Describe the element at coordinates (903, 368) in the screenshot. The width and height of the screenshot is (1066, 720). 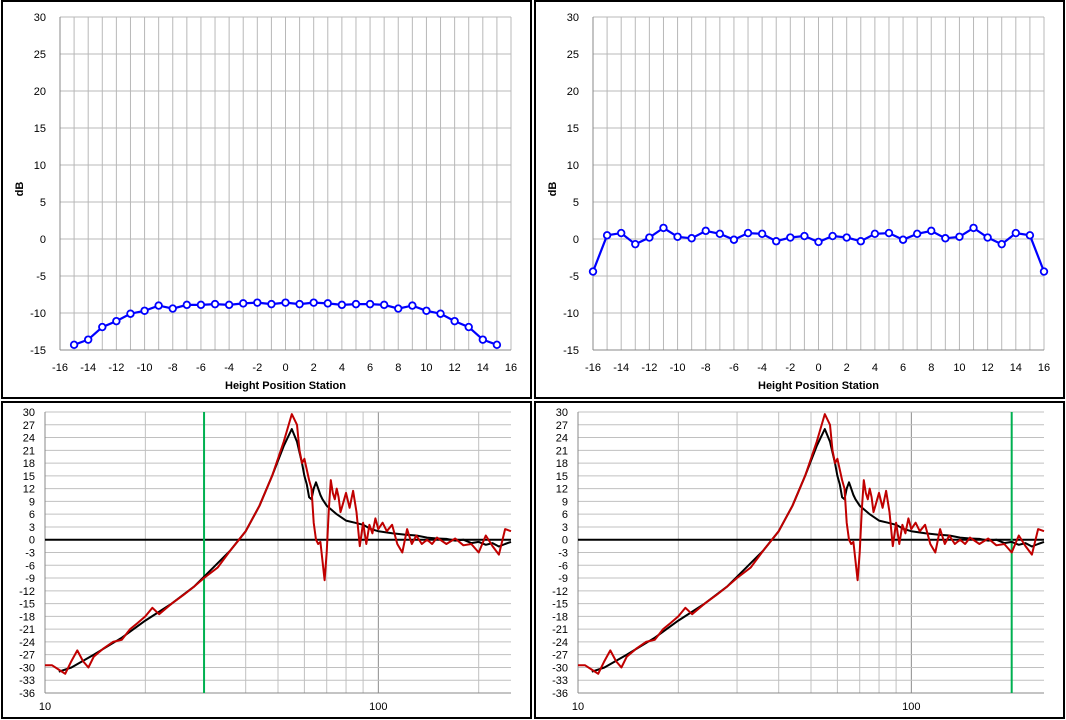
I see `x-tick-label: 6` at that location.